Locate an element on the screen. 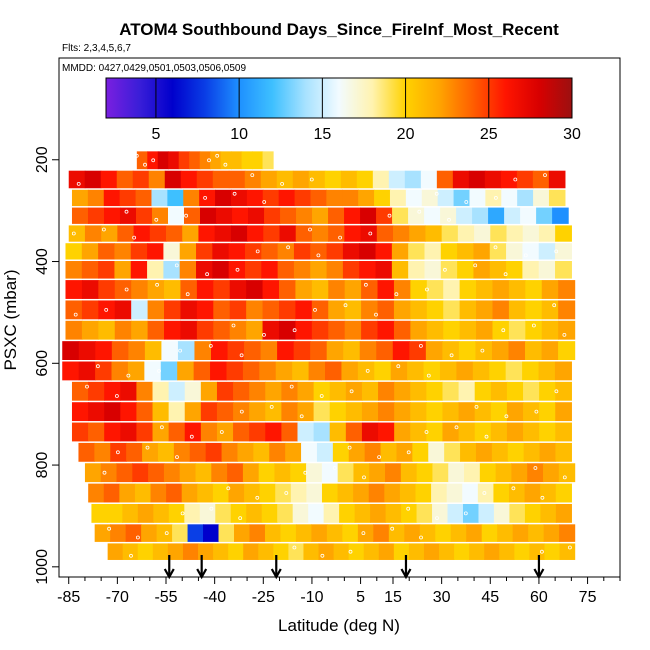 This screenshot has width=650, height=650. x-tick-label: 45 is located at coordinates (490, 597).